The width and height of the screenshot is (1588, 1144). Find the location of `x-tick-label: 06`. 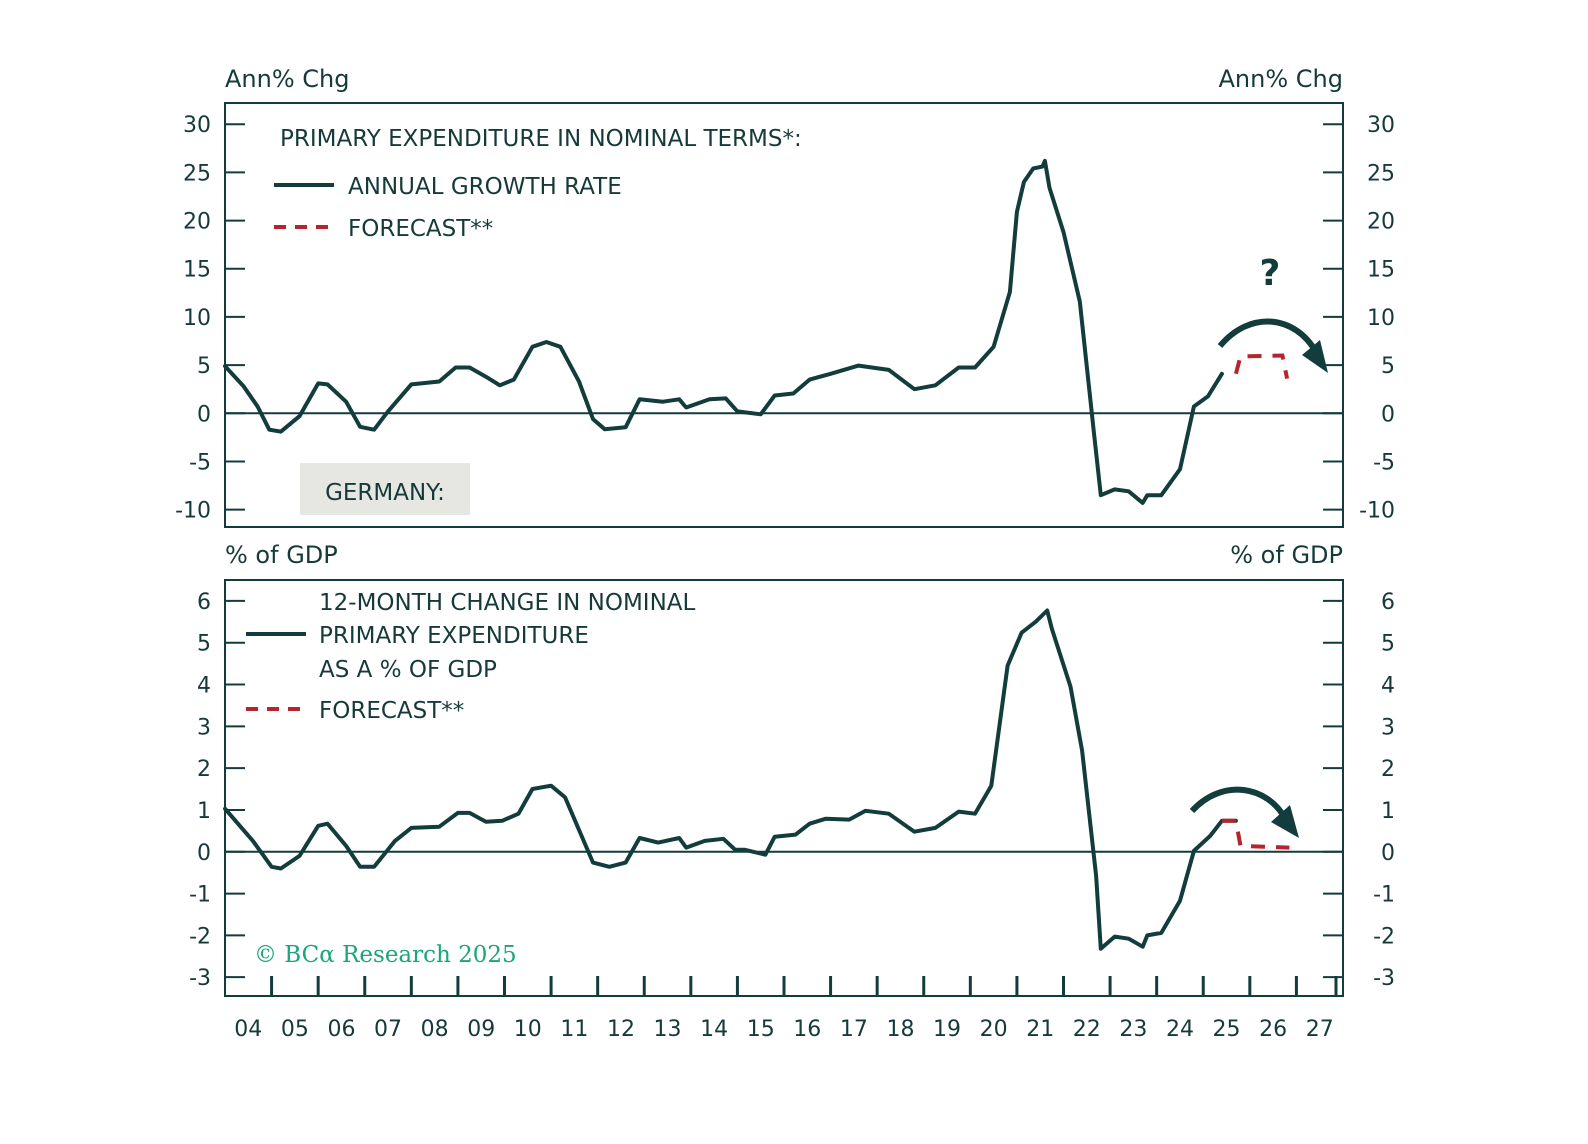

x-tick-label: 06 is located at coordinates (341, 1029).